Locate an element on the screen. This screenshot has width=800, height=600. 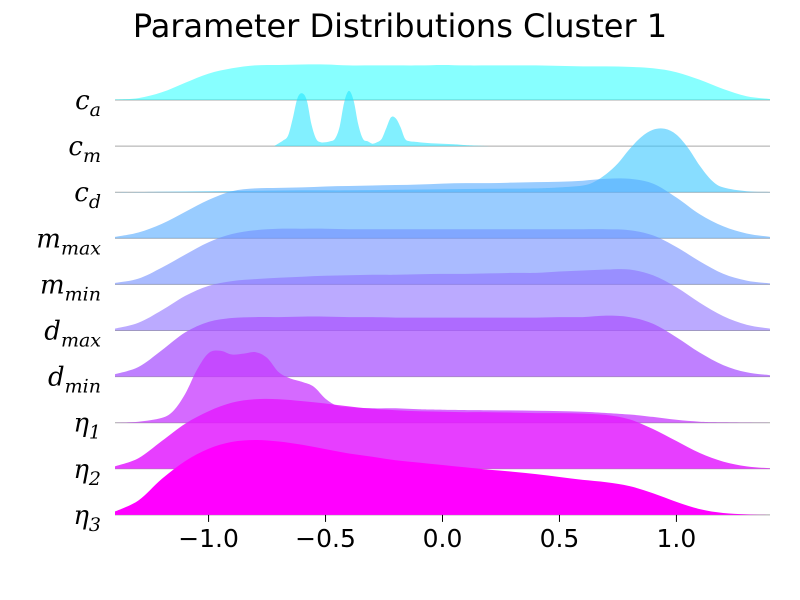
ridge-label-d-max: dmax is located at coordinates (72, 334).